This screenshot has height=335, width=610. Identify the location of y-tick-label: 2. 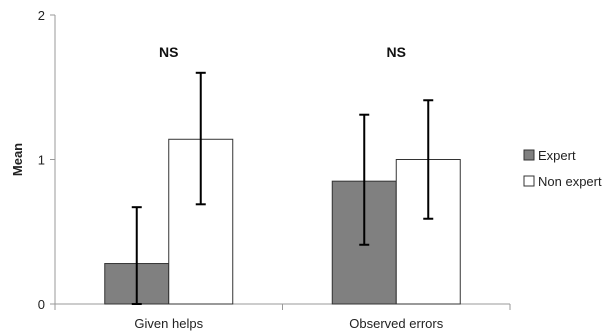
(41, 15).